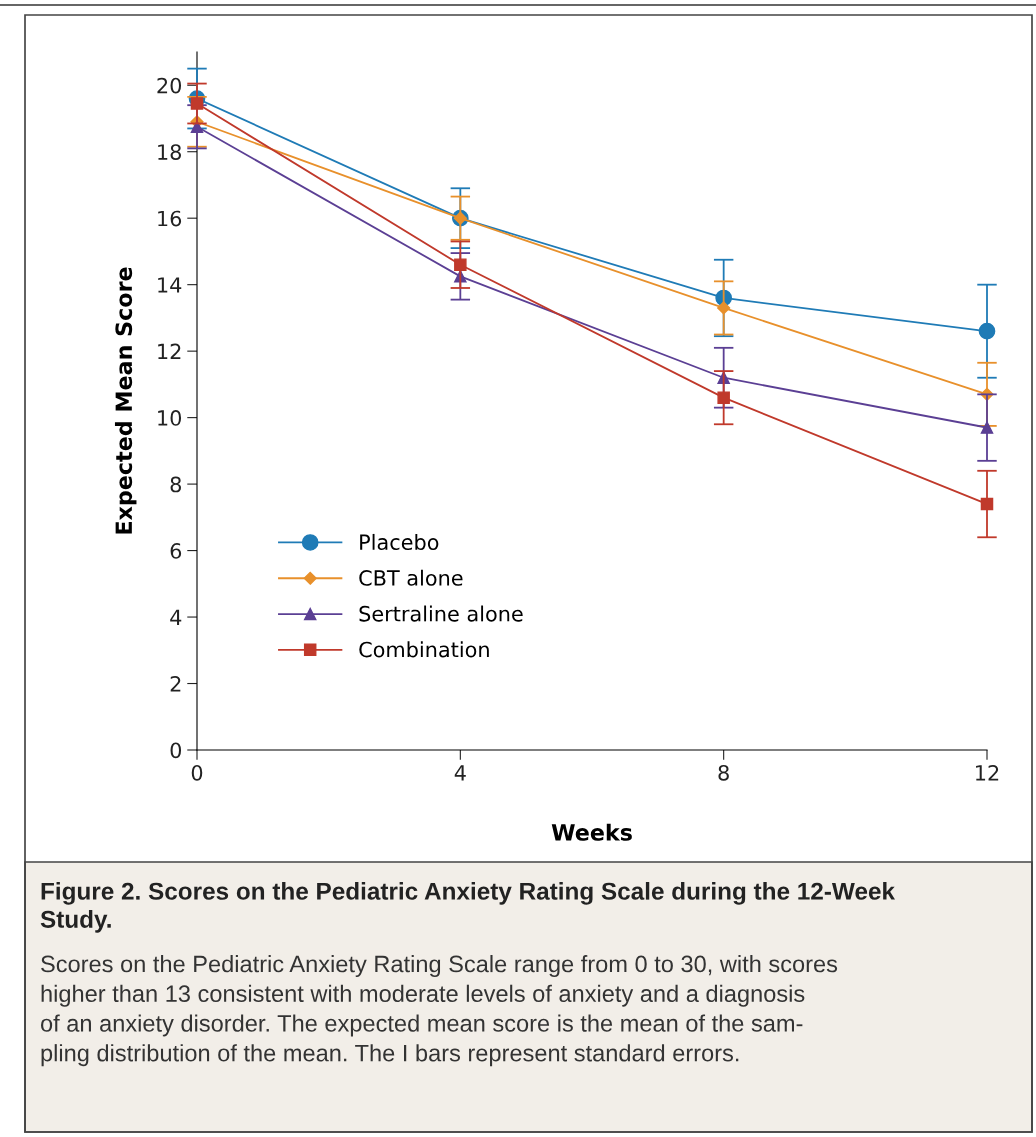  Describe the element at coordinates (170, 218) in the screenshot. I see `y-tick-label: 16` at that location.